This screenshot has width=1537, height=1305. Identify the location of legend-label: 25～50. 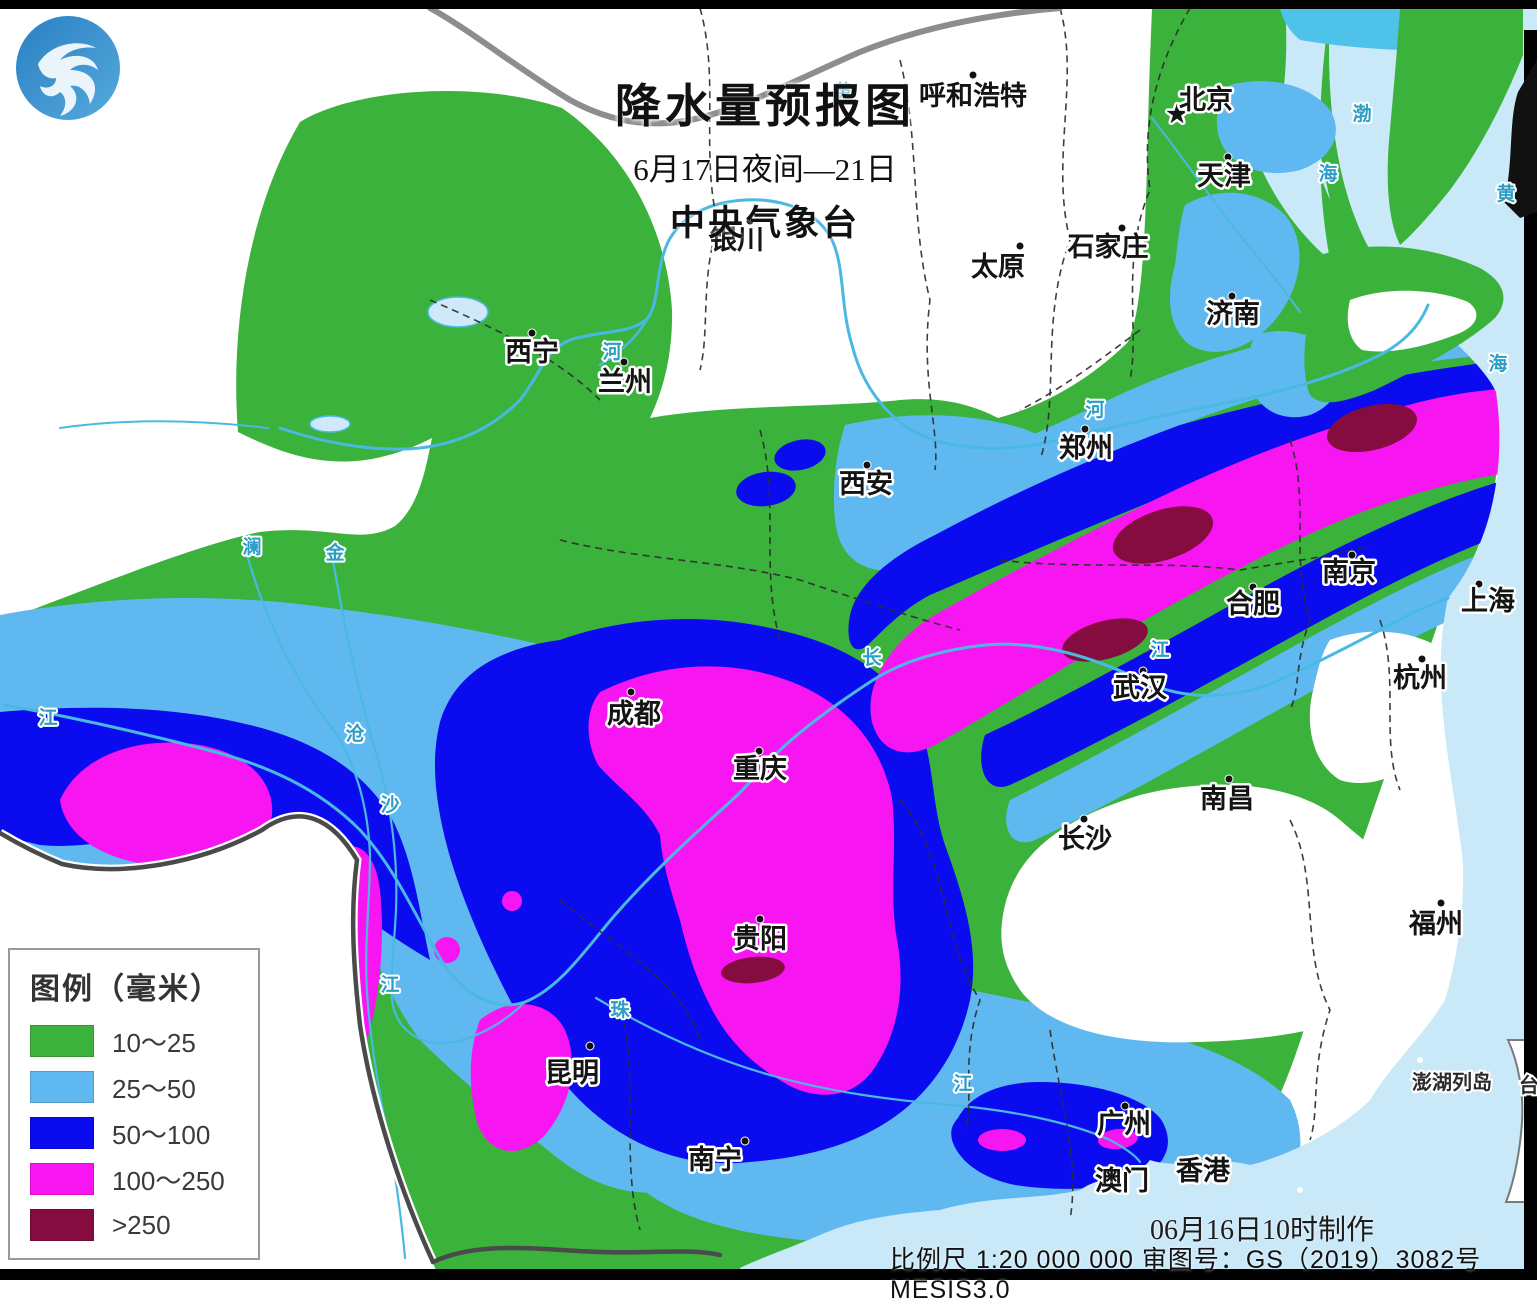
(154, 1088).